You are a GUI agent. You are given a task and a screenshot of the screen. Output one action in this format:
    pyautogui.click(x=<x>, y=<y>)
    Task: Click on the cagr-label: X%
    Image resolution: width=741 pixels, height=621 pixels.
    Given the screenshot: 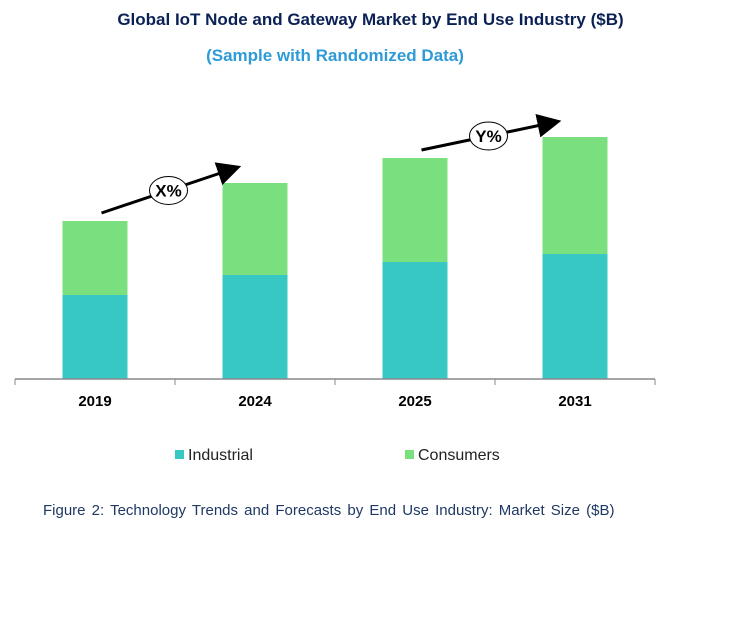 What is the action you would take?
    pyautogui.click(x=168, y=191)
    